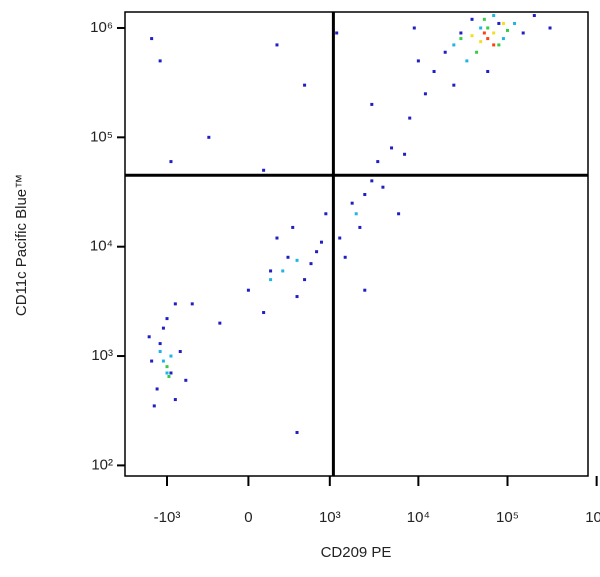  What do you see at coordinates (330, 517) in the screenshot?
I see `x-tick-label: 10³` at bounding box center [330, 517].